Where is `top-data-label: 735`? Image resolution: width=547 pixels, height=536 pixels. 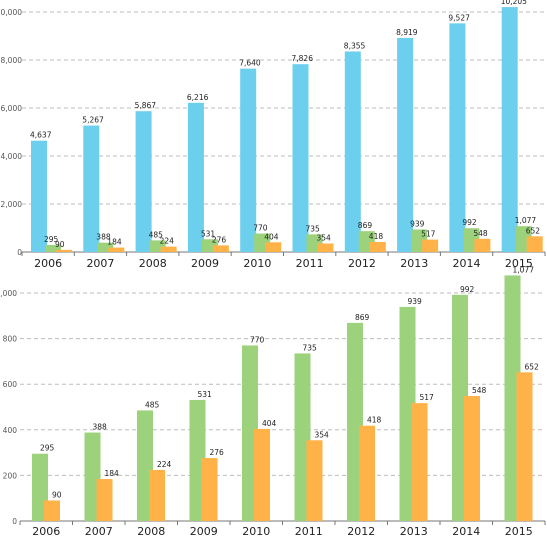
top-data-label: 735 is located at coordinates (313, 228).